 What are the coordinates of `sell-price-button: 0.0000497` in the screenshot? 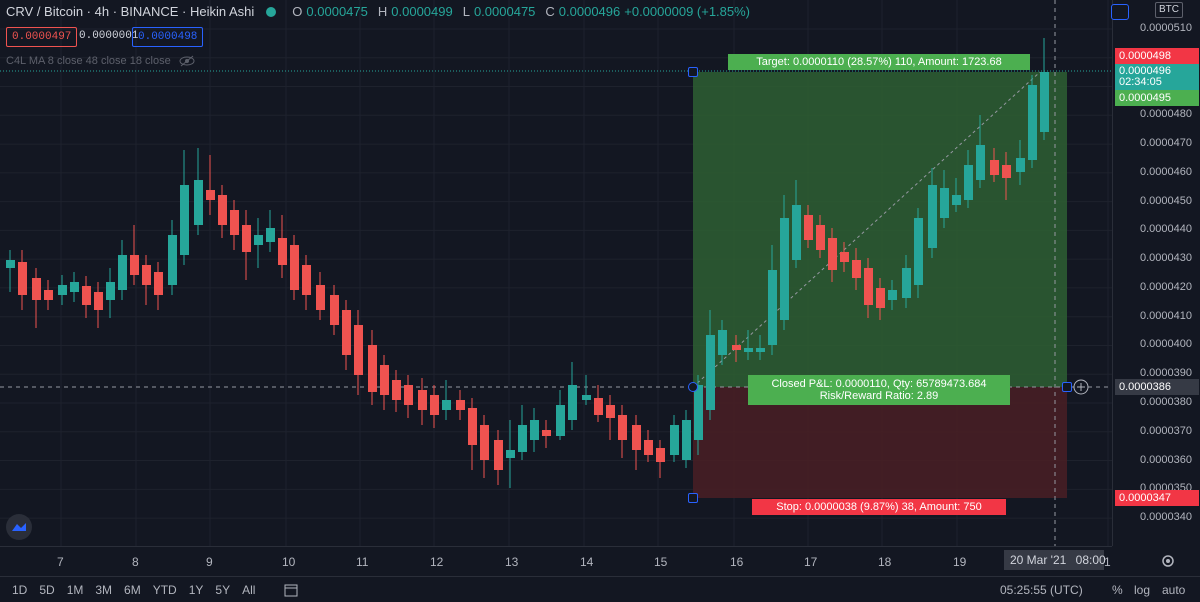 It's located at (42, 37).